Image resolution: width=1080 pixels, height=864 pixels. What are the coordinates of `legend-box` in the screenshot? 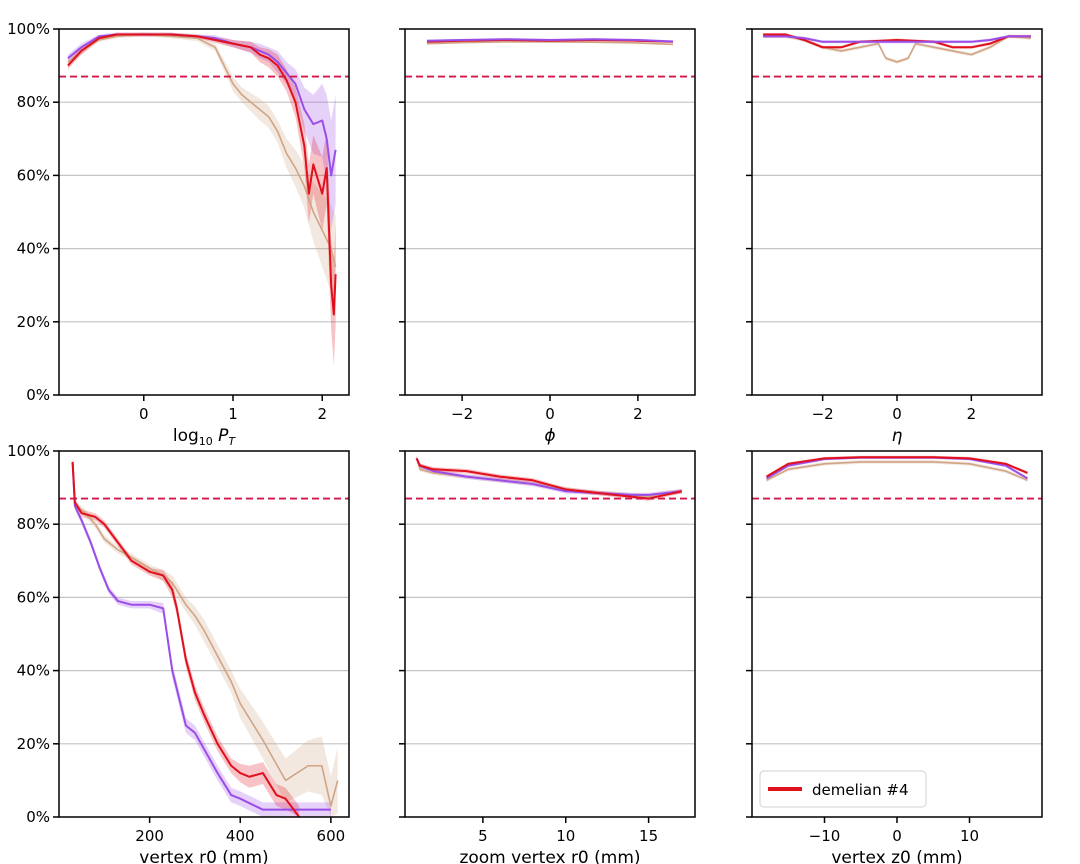 It's located at (843, 789).